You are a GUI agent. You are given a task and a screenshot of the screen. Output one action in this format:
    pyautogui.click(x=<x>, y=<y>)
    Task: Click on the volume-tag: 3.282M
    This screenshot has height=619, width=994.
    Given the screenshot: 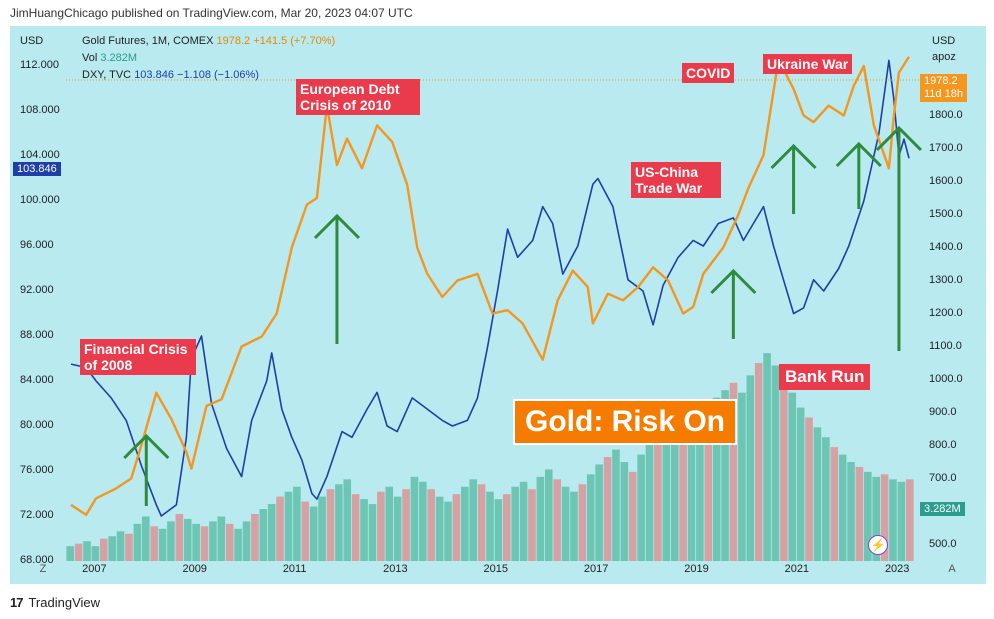 What is the action you would take?
    pyautogui.click(x=942, y=509)
    